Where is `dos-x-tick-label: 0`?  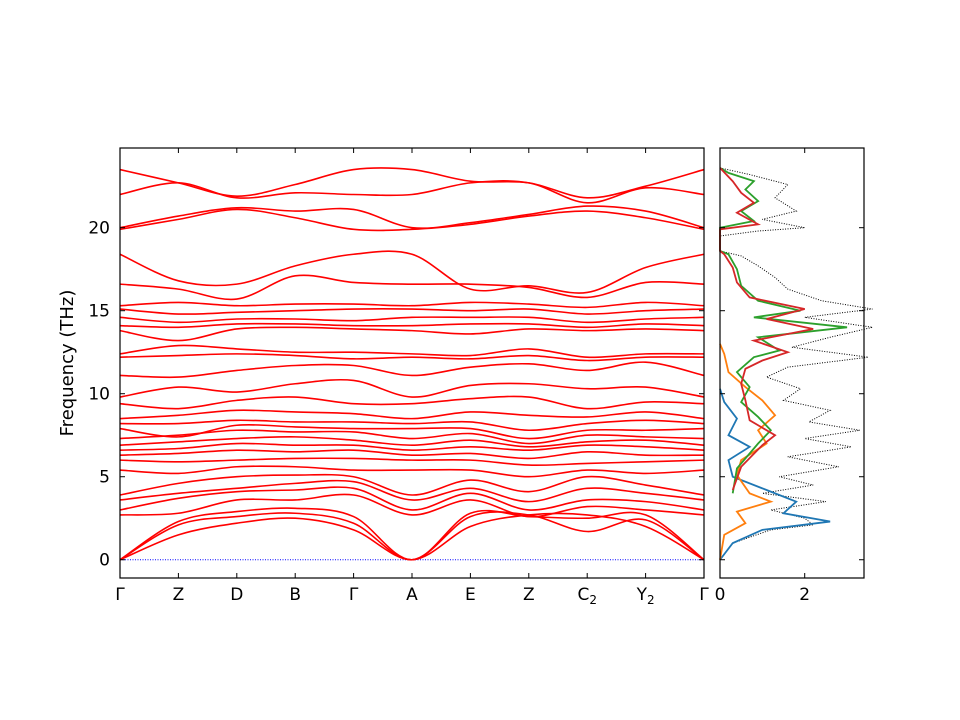 dos-x-tick-label: 0 is located at coordinates (720, 595).